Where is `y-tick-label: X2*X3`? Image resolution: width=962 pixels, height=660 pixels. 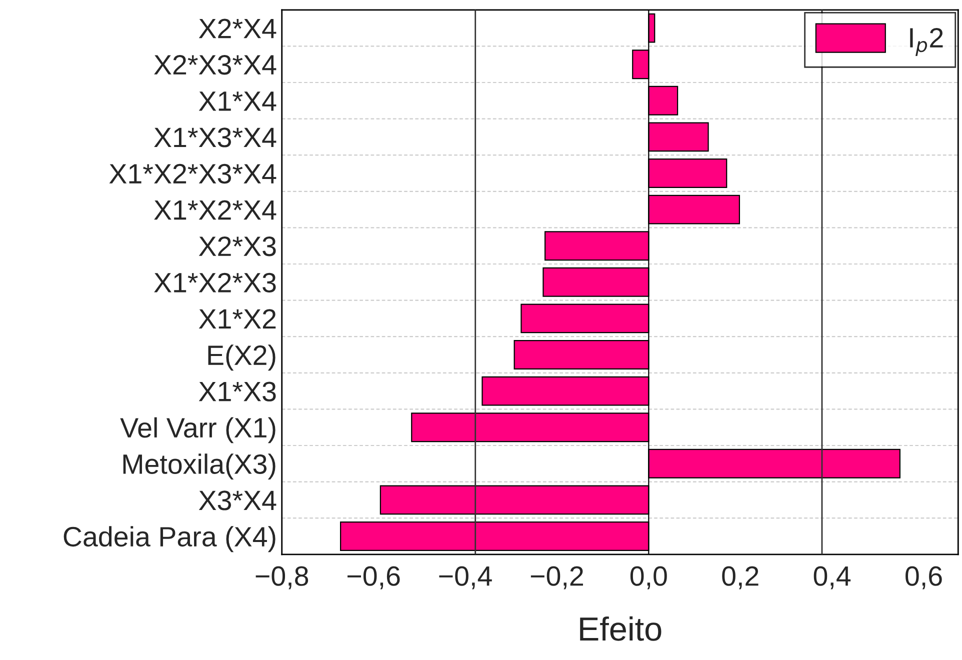
y-tick-label: X2*X3 is located at coordinates (237, 246).